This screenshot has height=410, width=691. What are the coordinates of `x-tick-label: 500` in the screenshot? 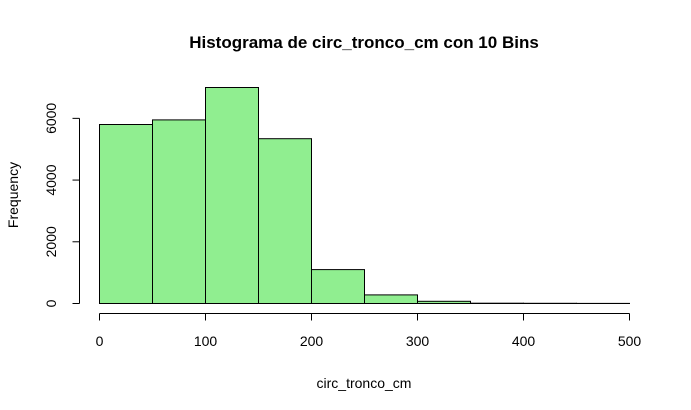 It's located at (630, 341).